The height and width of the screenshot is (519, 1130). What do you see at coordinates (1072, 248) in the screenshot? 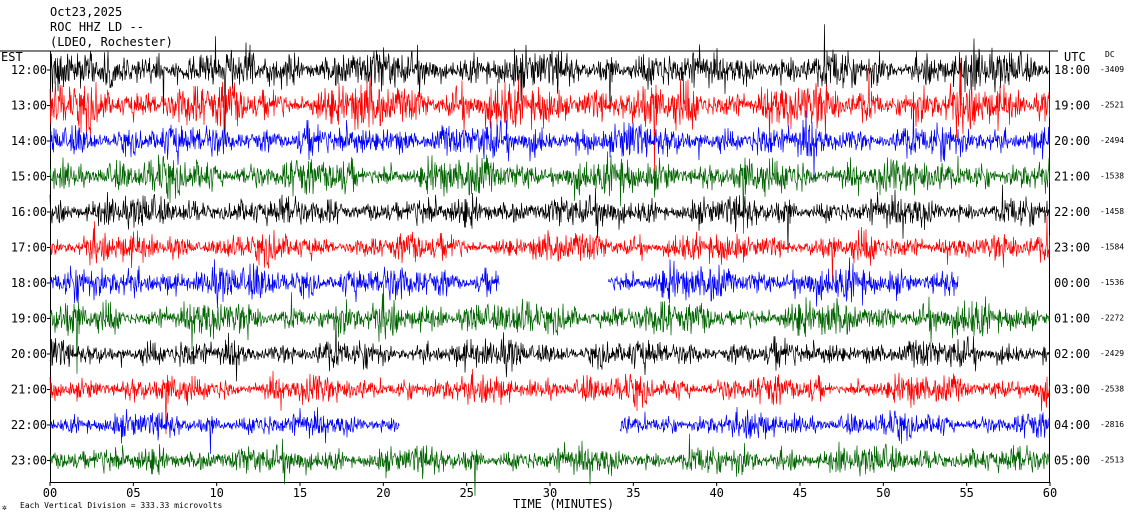
I see `utc-hour-label: 23:00` at bounding box center [1072, 248].